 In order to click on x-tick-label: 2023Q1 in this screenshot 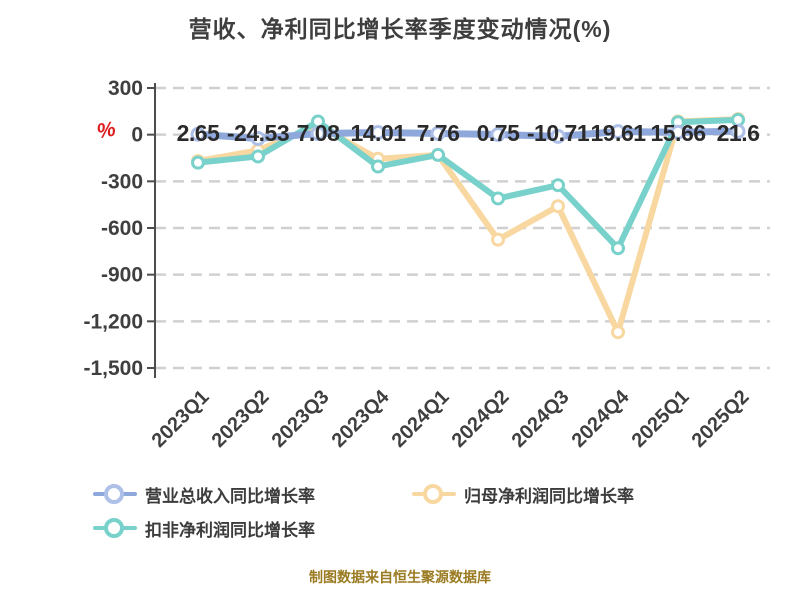, I will do `click(181, 419)`.